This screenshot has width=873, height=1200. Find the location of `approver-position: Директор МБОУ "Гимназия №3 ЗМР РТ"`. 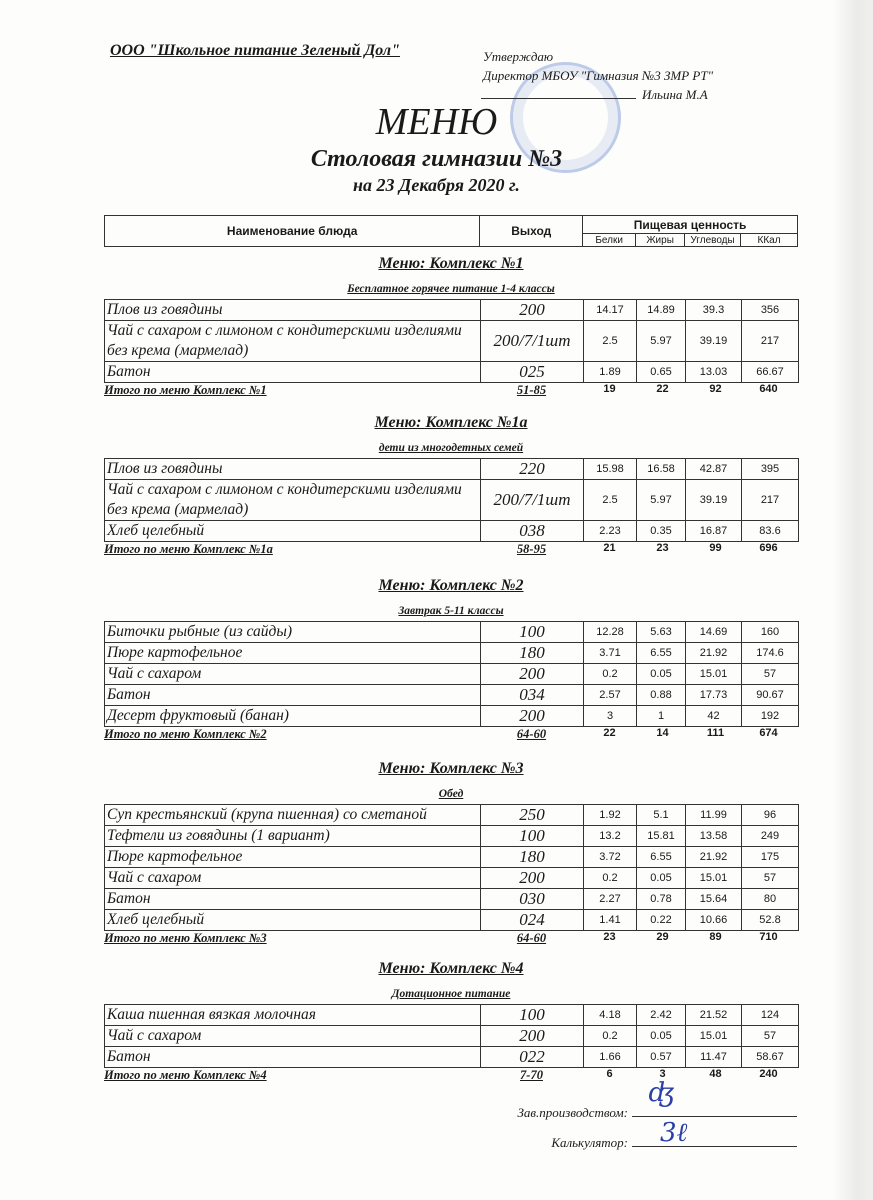

approver-position: Директор МБОУ "Гимназия №3 ЗМР РТ" is located at coordinates (598, 75).